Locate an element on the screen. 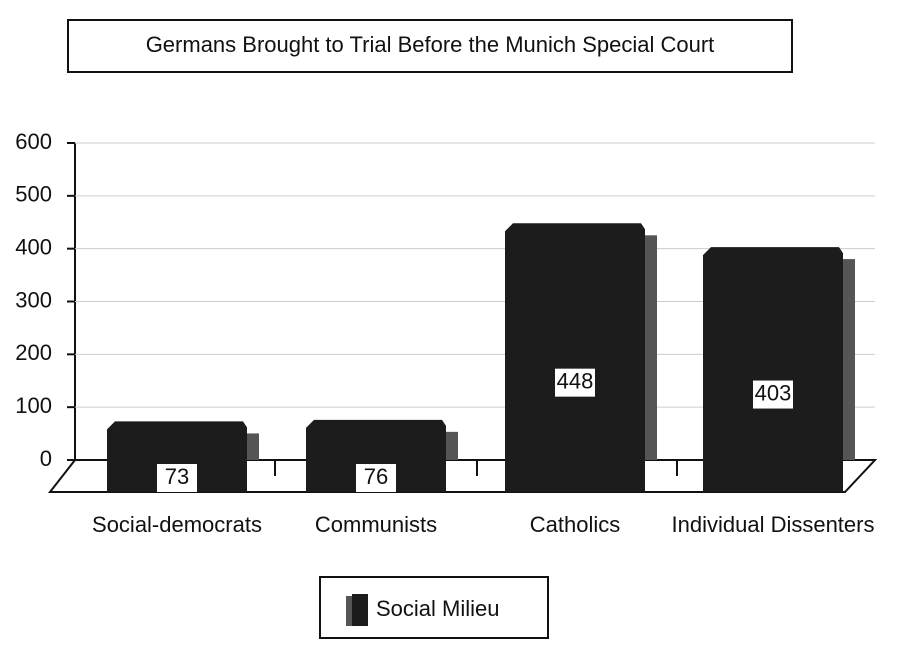  x-tick-label: Social-democrats is located at coordinates (177, 524).